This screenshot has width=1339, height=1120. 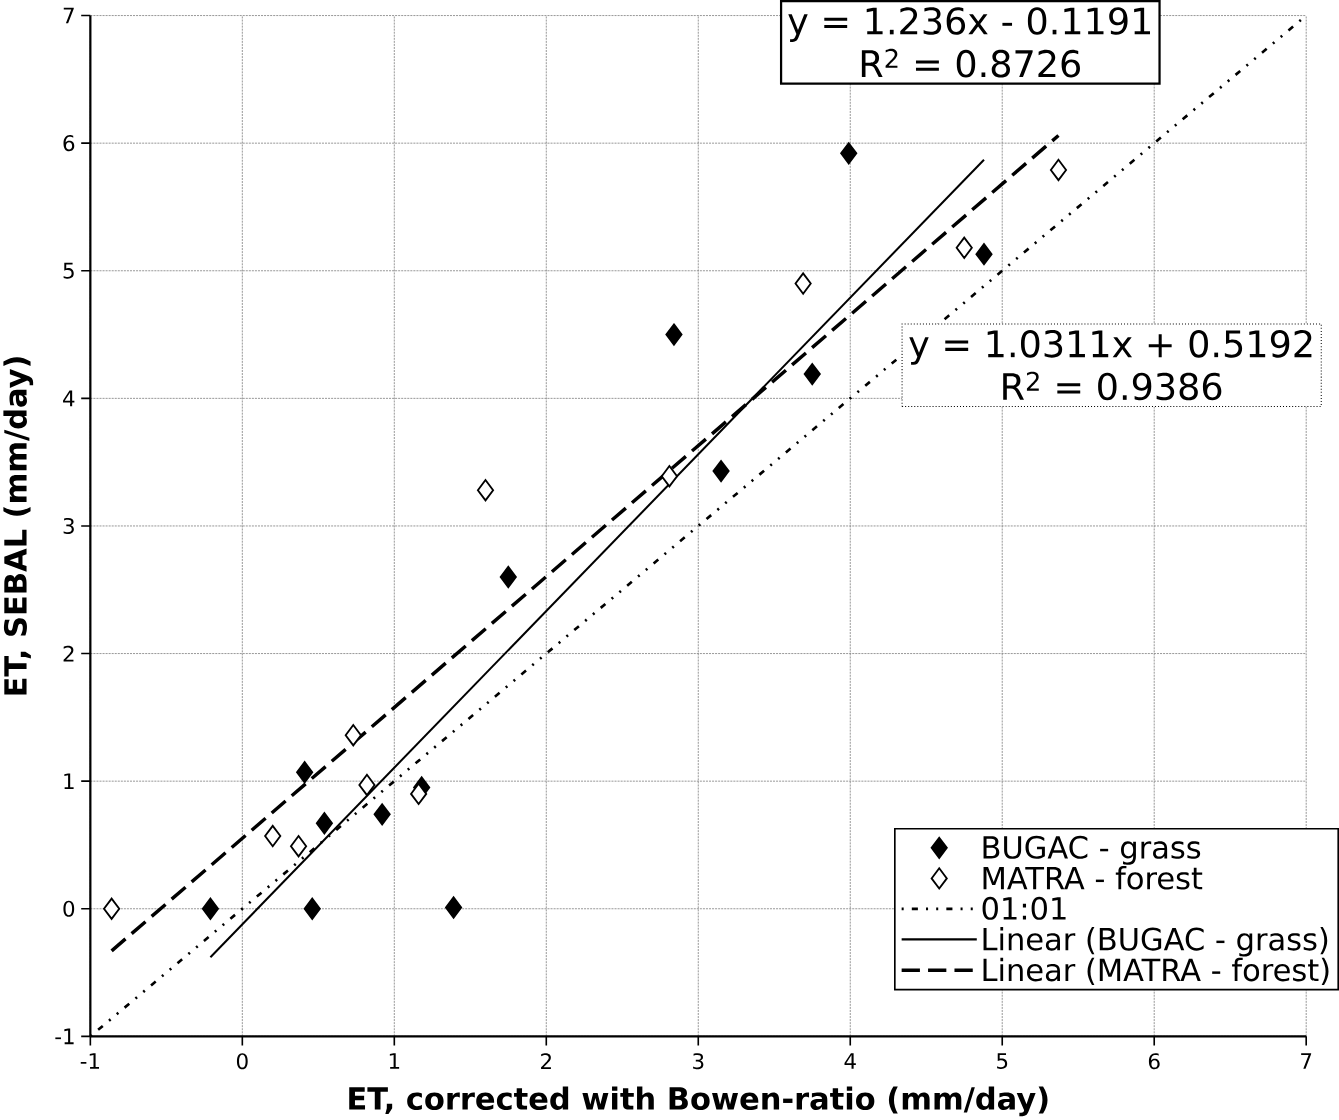 I want to click on annotation: R$^{2}$ = 0.8726, so click(x=970, y=63).